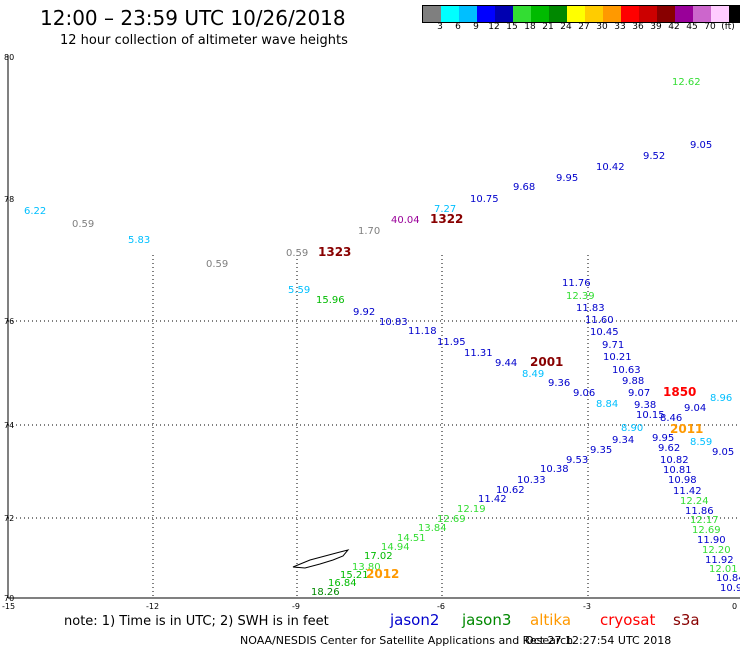 The width and height of the screenshot is (740, 650). What do you see at coordinates (695, 408) in the screenshot?
I see `wave-height-value: 9.04` at bounding box center [695, 408].